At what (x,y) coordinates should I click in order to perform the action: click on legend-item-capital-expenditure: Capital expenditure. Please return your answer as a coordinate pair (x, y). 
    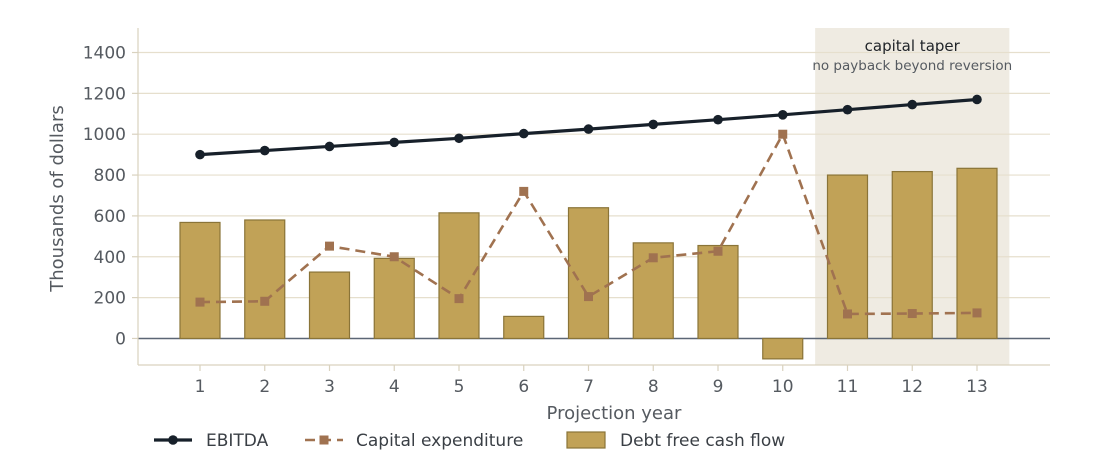
    Looking at the image, I should click on (414, 441).